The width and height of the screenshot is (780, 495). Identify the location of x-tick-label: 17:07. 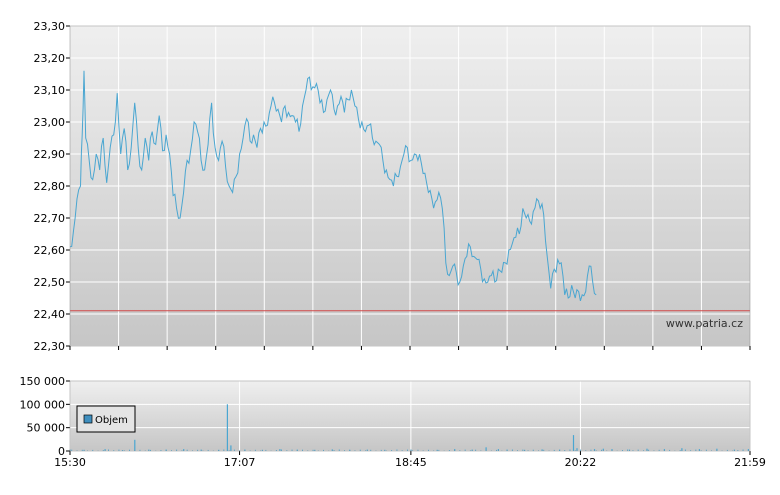
(240, 462).